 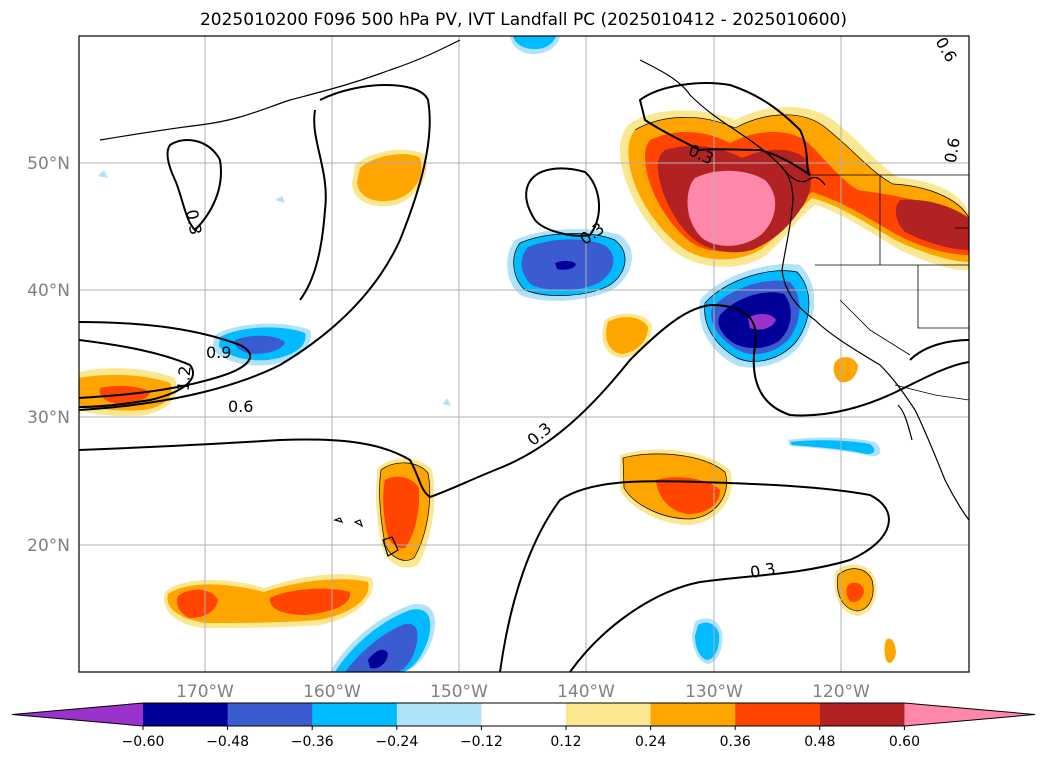 What do you see at coordinates (205, 692) in the screenshot?
I see `lon-label: 170°W` at bounding box center [205, 692].